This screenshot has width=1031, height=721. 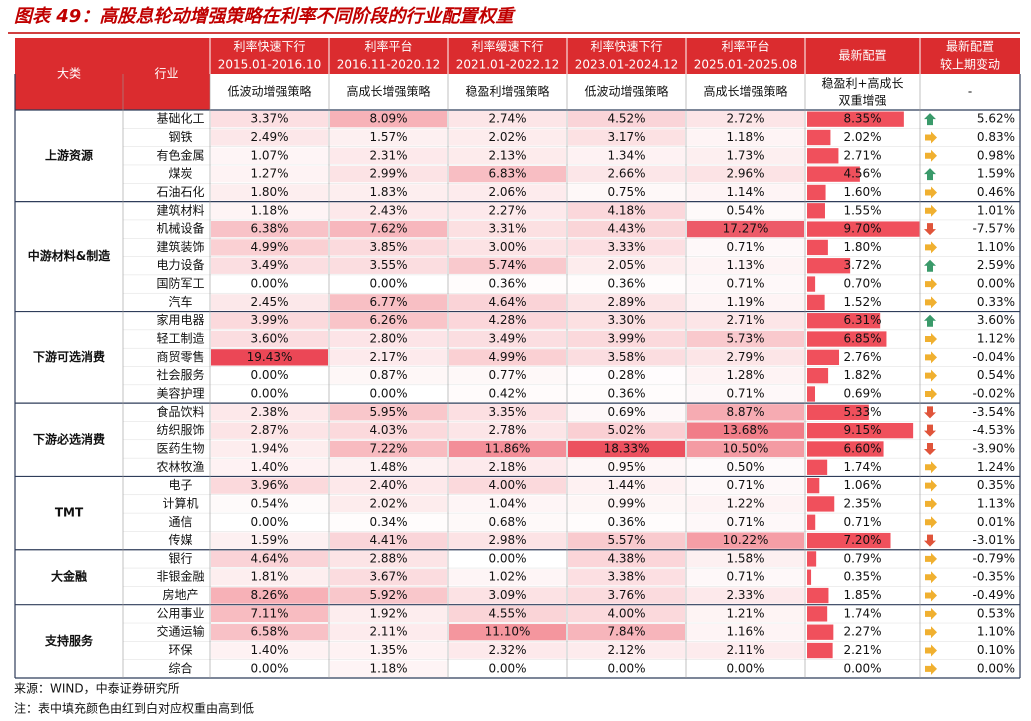 I want to click on weight: 4.99%, so click(x=507, y=357).